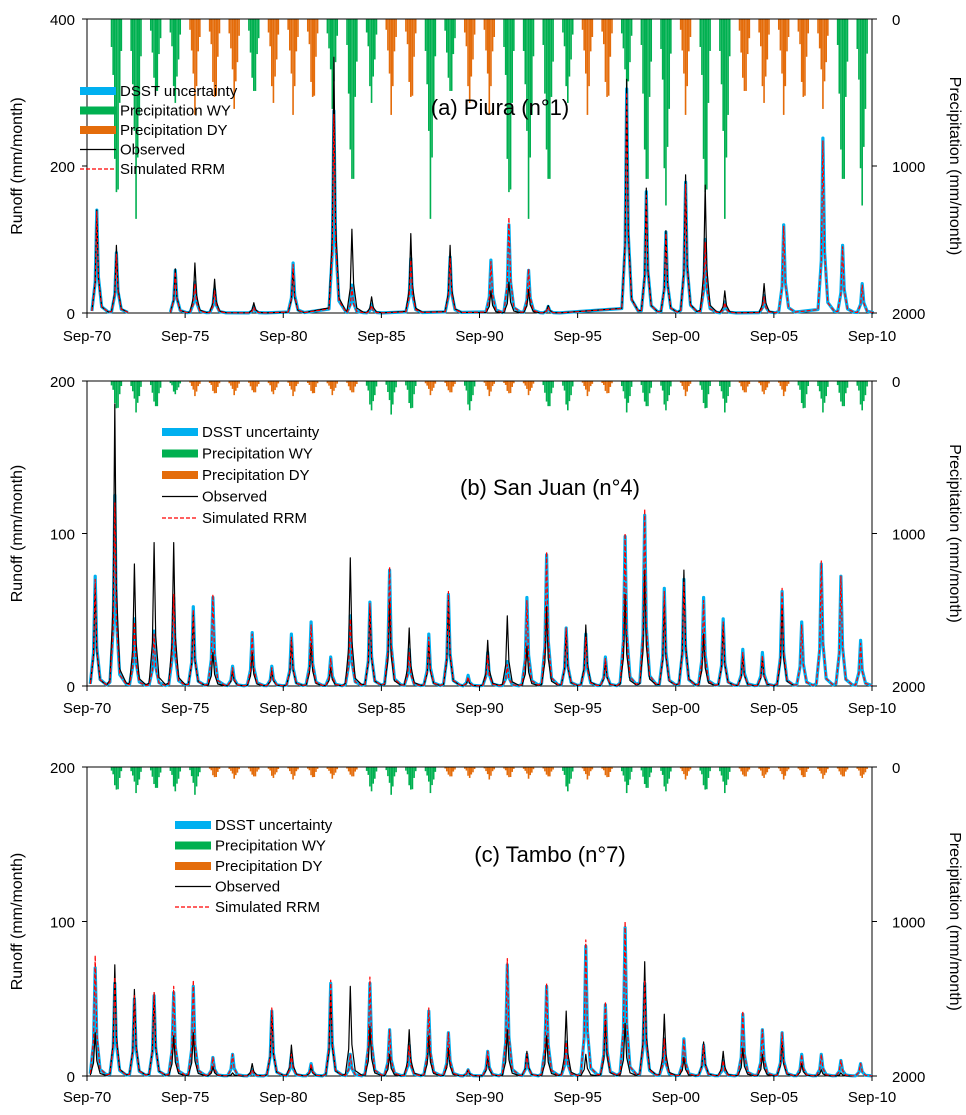  I want to click on panel-title: (b) San Juan (n°4), so click(550, 487).